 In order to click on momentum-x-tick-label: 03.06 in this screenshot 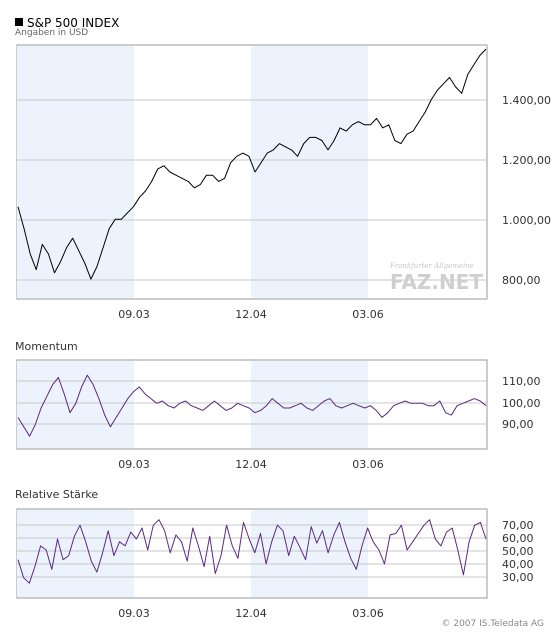, I will do `click(368, 464)`.